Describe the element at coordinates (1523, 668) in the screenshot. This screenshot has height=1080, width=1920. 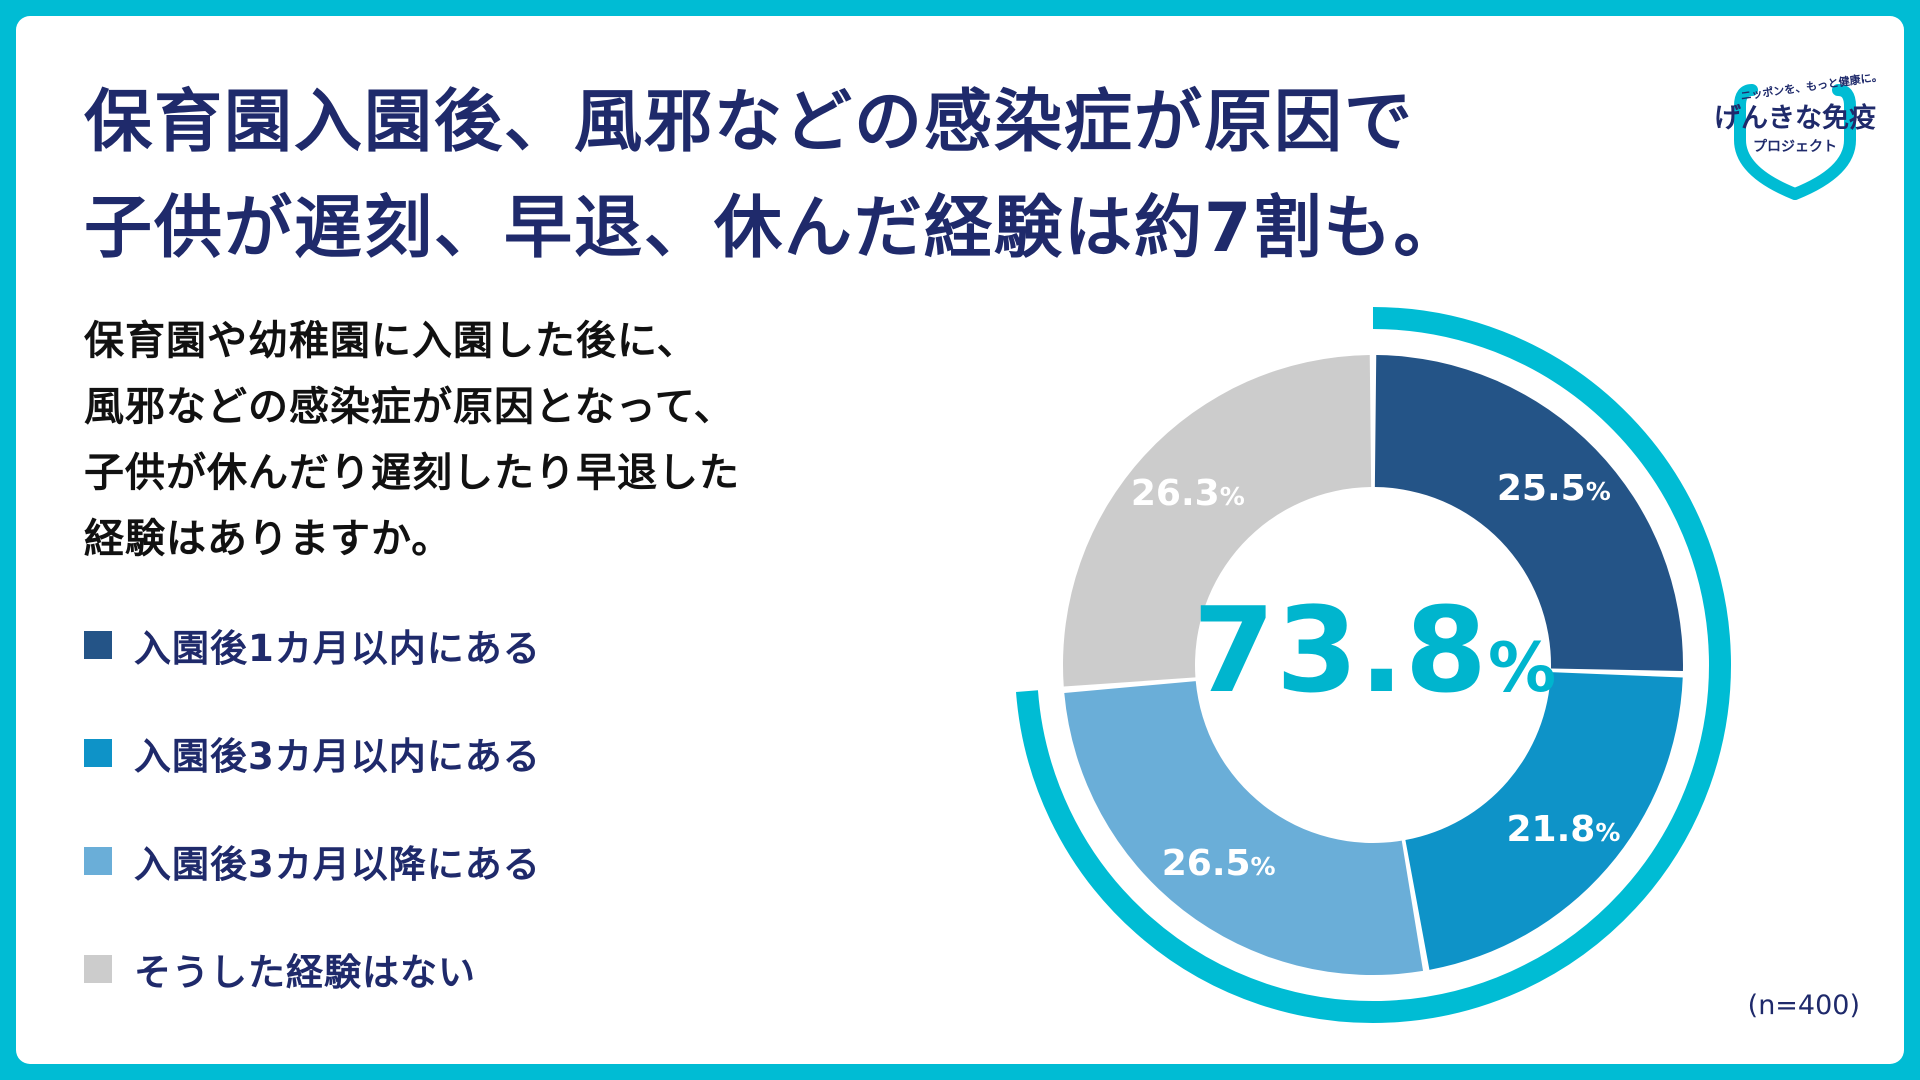
I see `center-total-unit: %` at that location.